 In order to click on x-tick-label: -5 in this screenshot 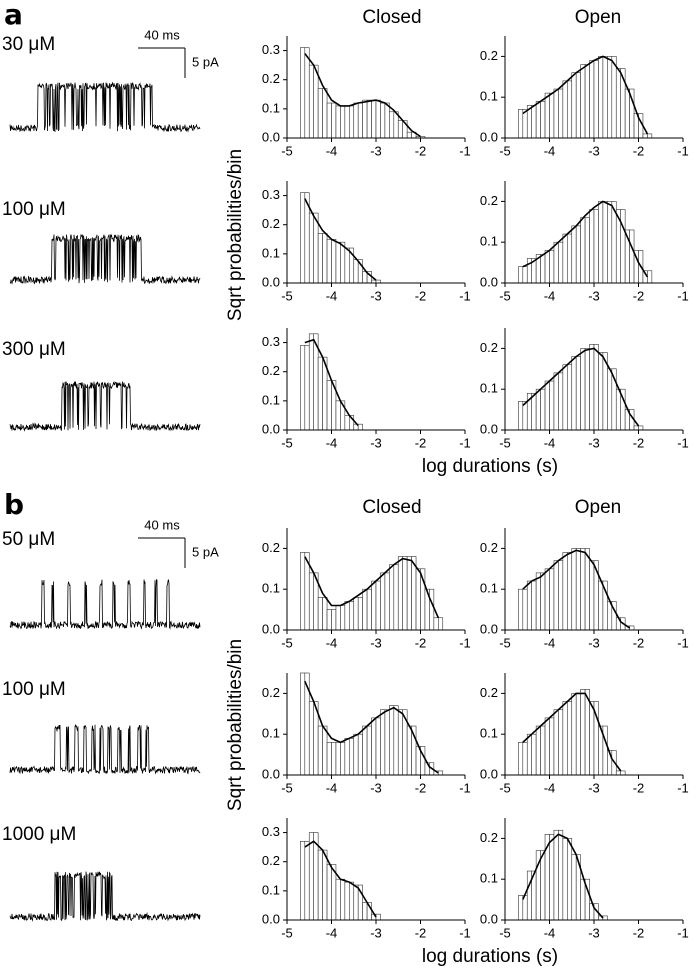, I will do `click(505, 295)`.